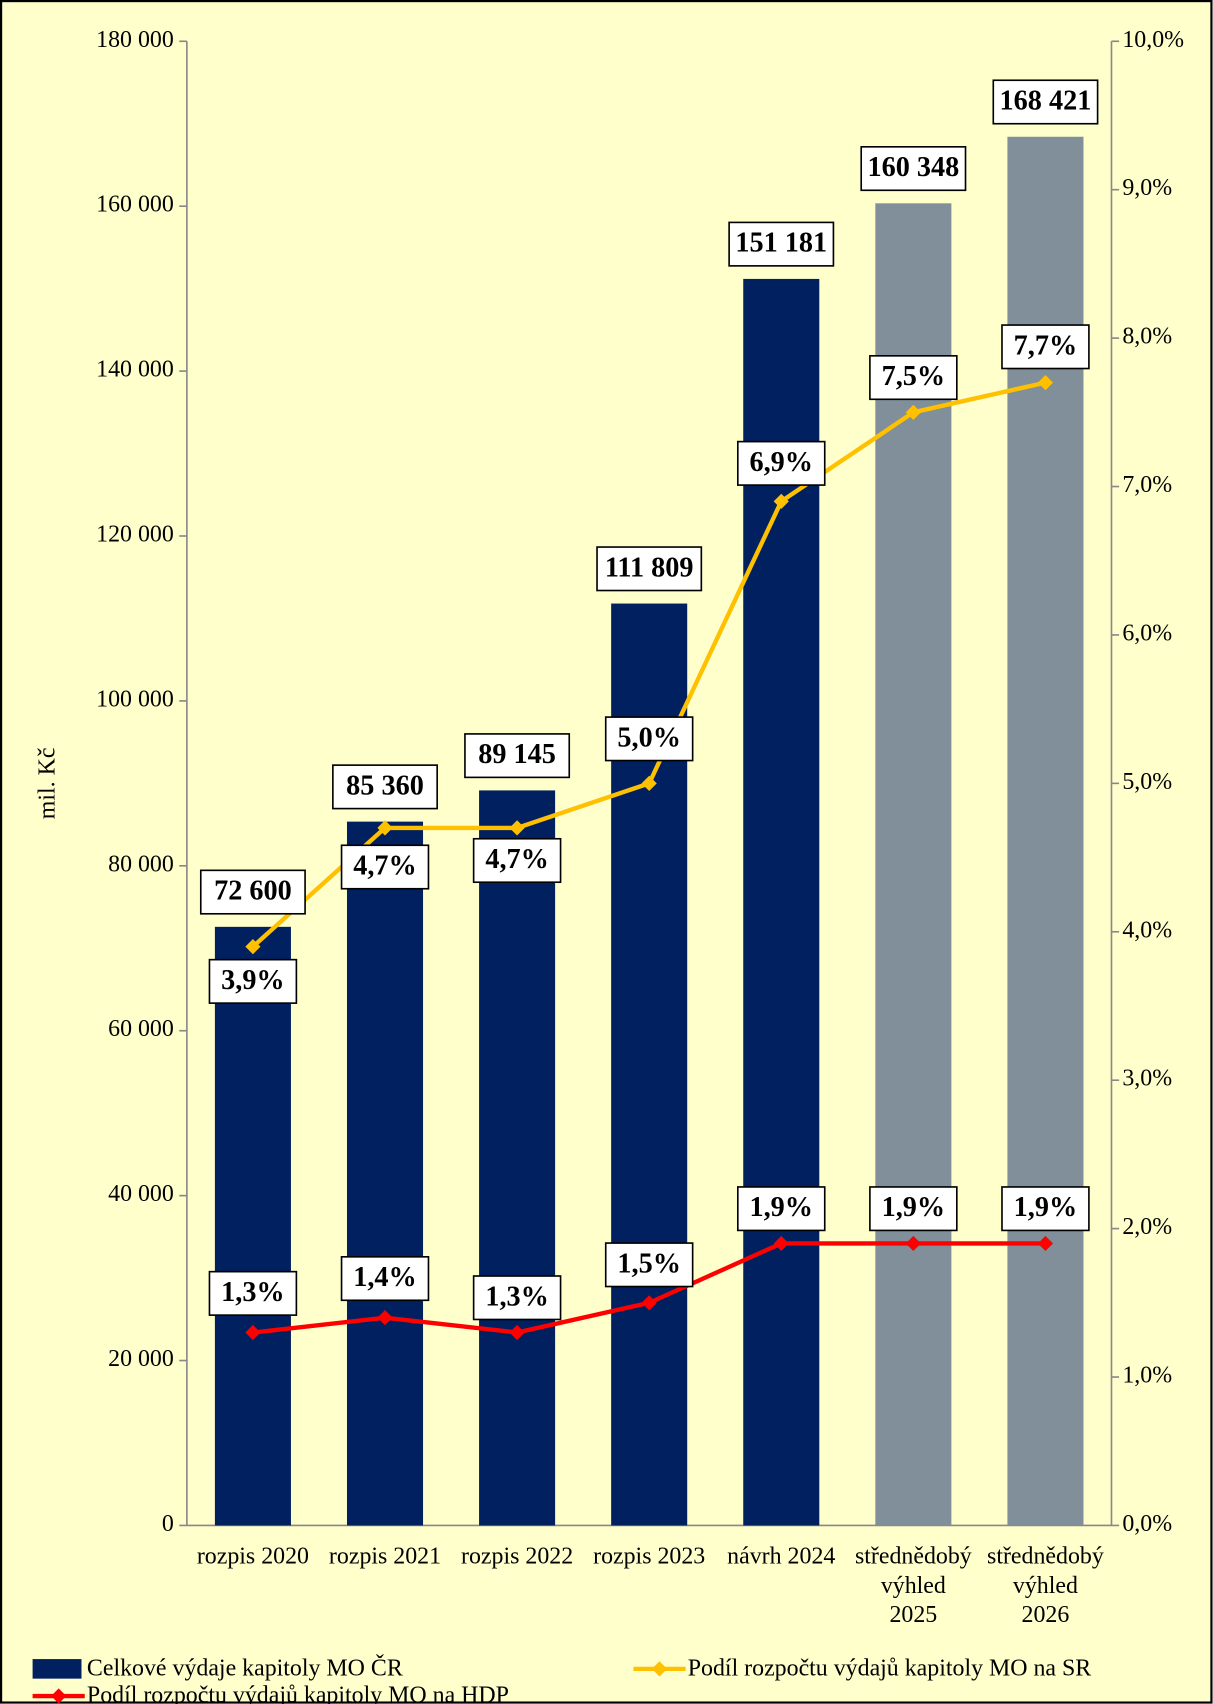  What do you see at coordinates (890, 1668) in the screenshot?
I see `legend-label: Podíl rozpočtu výdajů kapitoly MO na SR` at bounding box center [890, 1668].